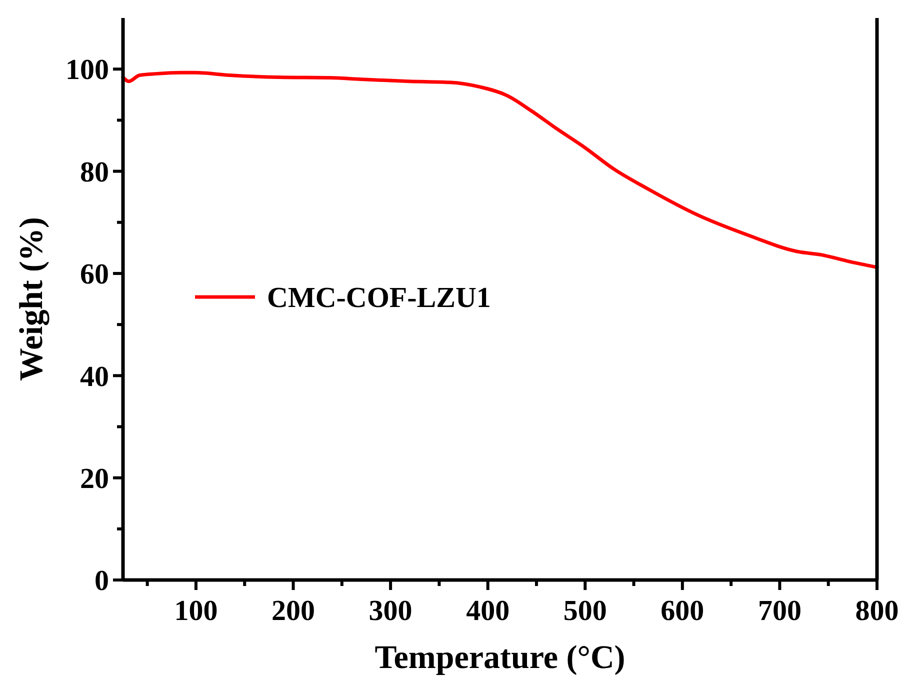 The width and height of the screenshot is (917, 686). What do you see at coordinates (379, 298) in the screenshot?
I see `legend-label: CMC-COF-LZU1` at bounding box center [379, 298].